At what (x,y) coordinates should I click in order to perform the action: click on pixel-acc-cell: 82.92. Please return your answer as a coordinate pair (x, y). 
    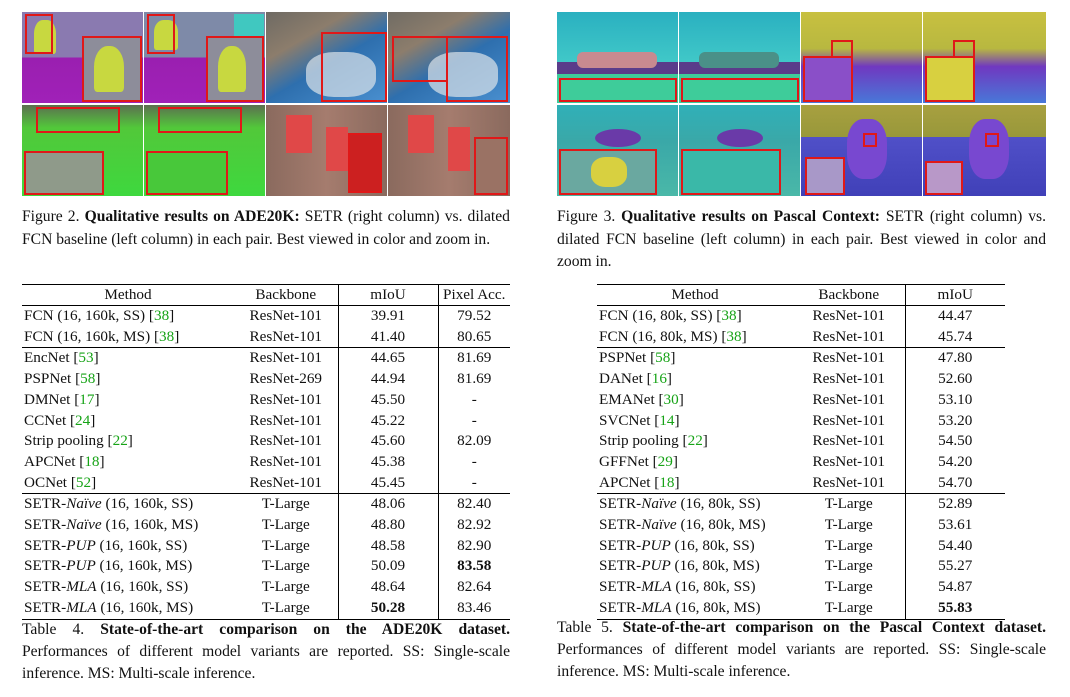
    Looking at the image, I should click on (473, 525).